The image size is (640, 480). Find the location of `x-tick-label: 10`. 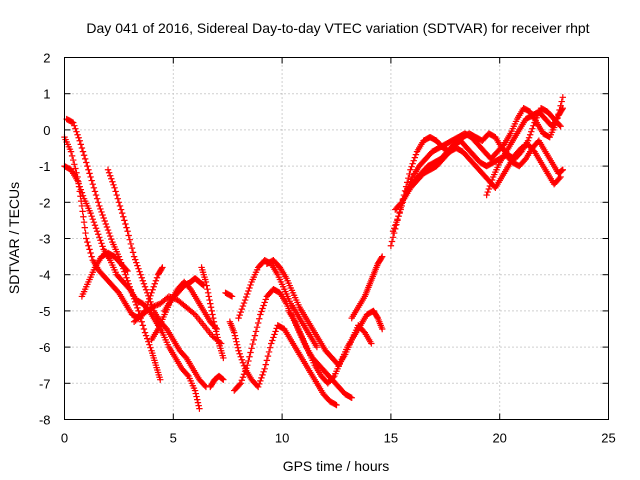

x-tick-label: 10 is located at coordinates (282, 438).